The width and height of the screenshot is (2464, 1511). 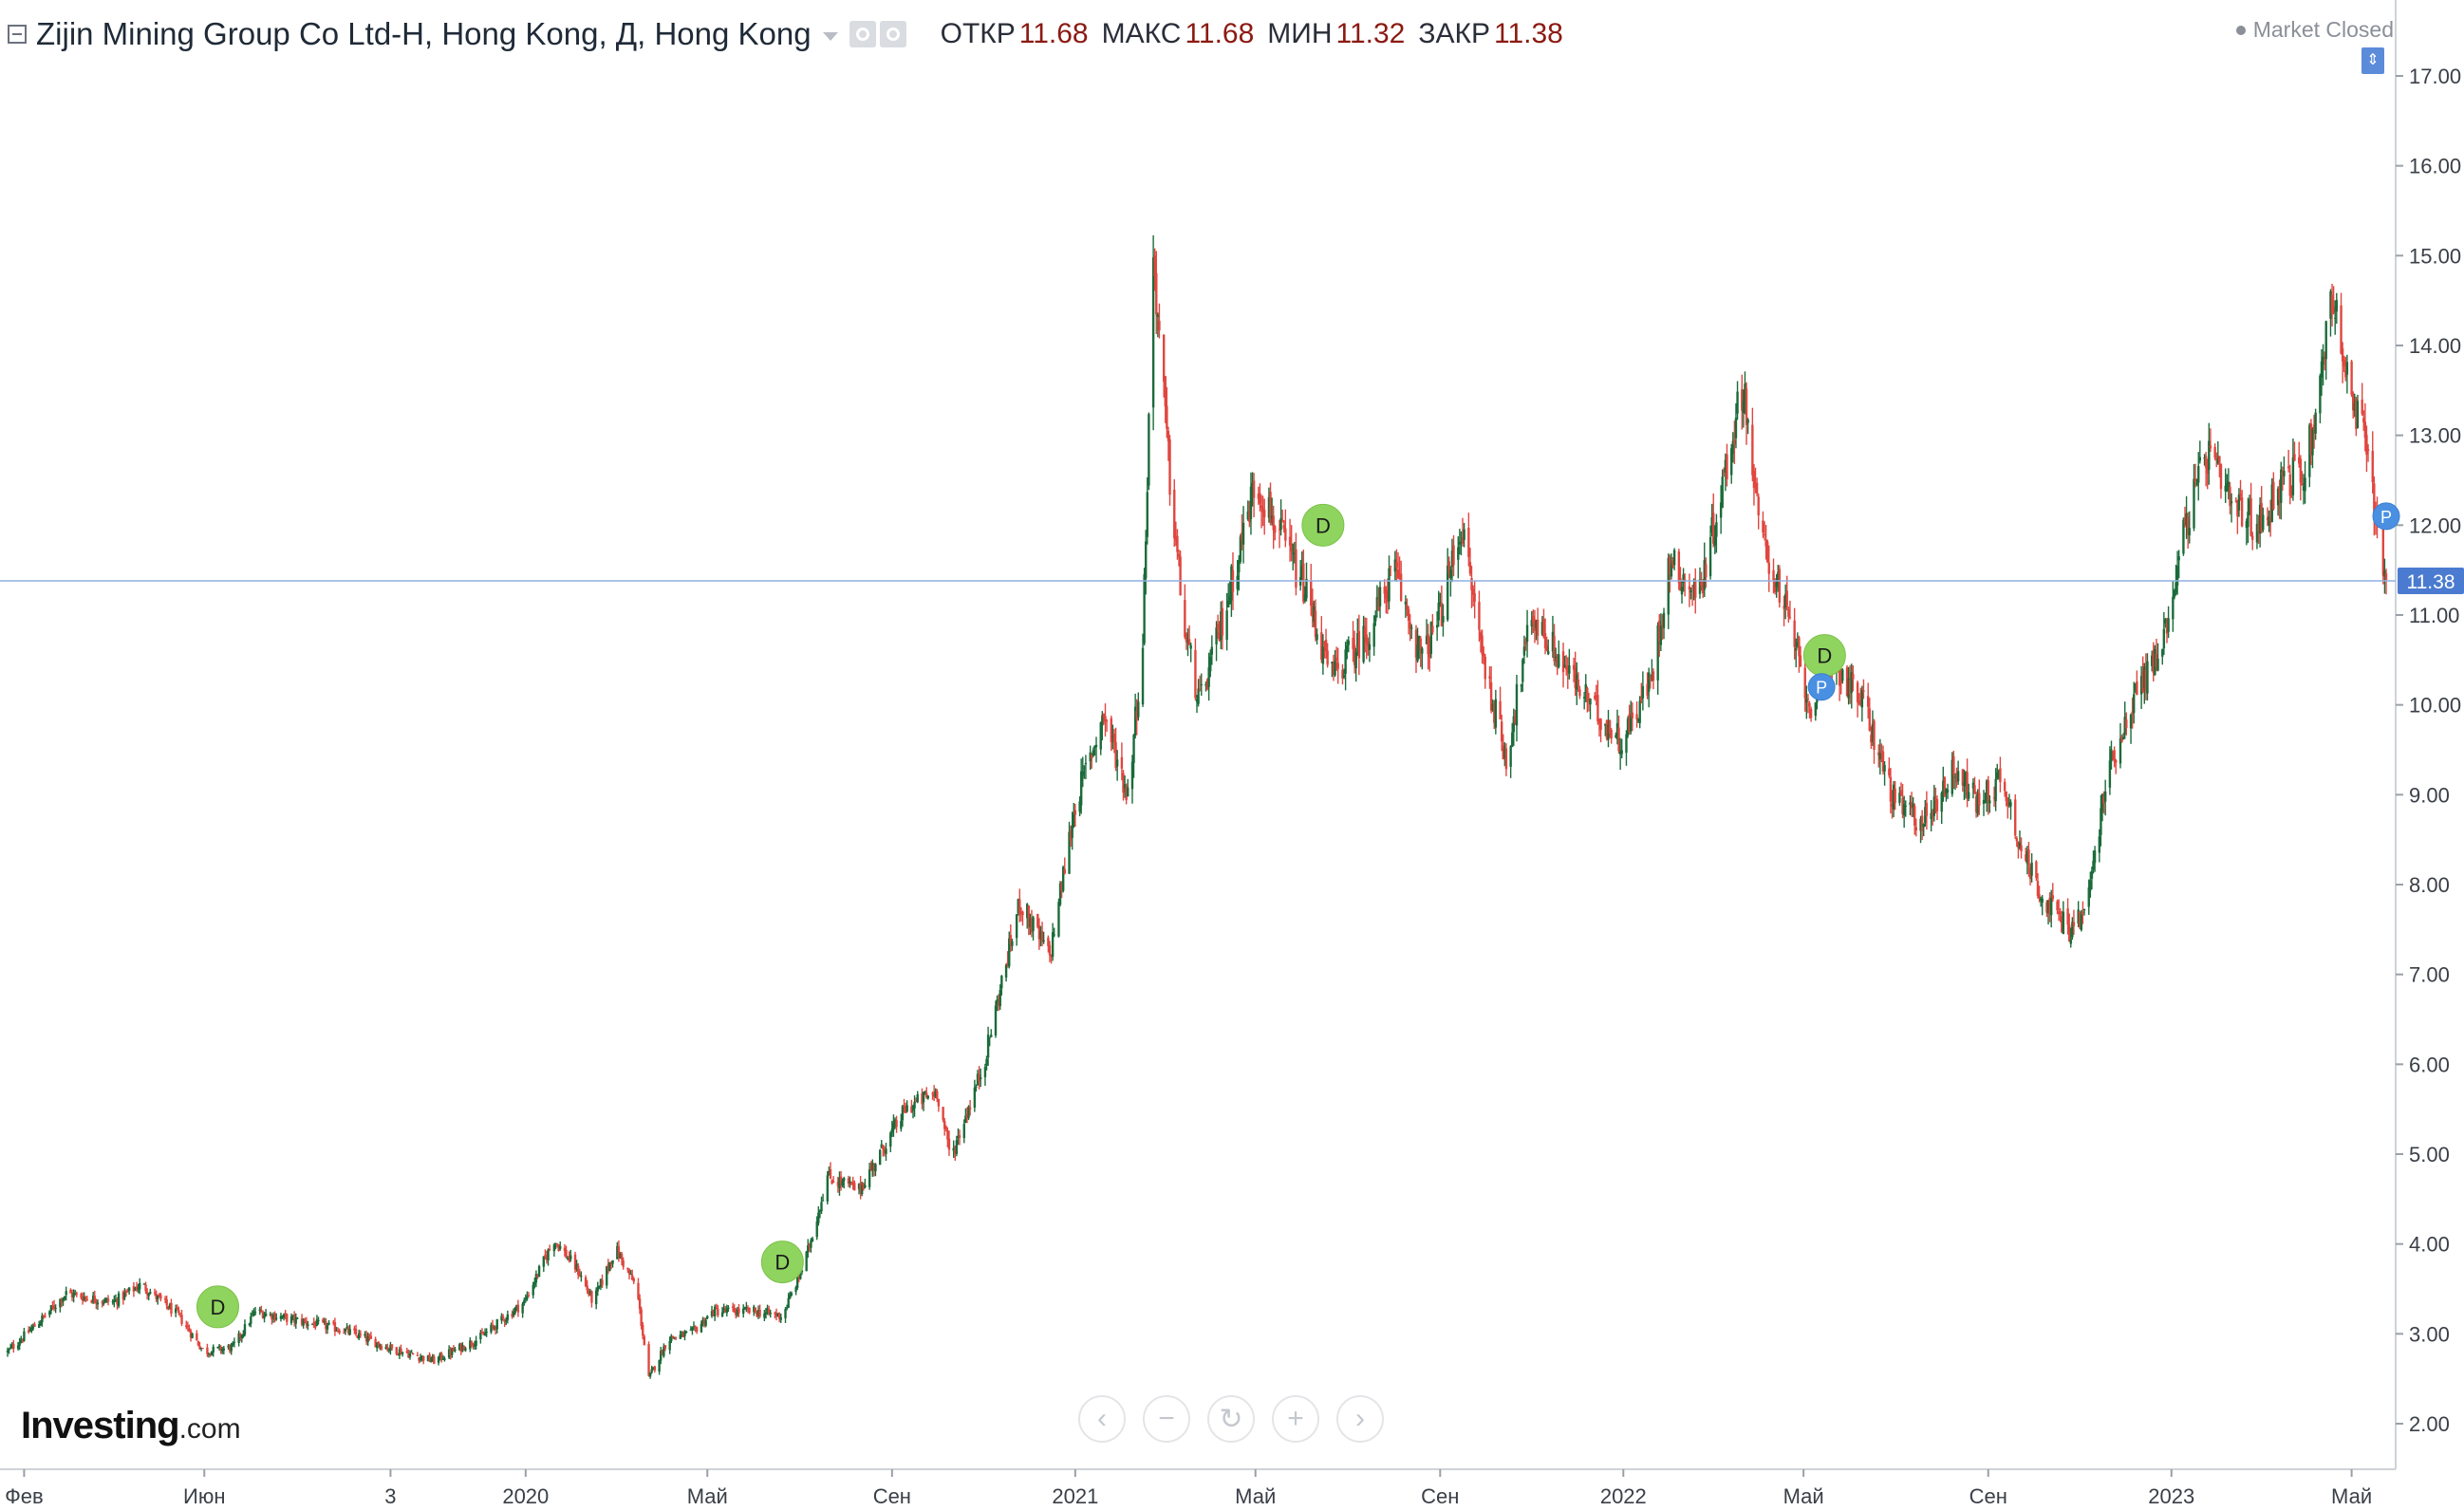 What do you see at coordinates (2372, 60) in the screenshot?
I see `auto-scale-button: ⇕` at bounding box center [2372, 60].